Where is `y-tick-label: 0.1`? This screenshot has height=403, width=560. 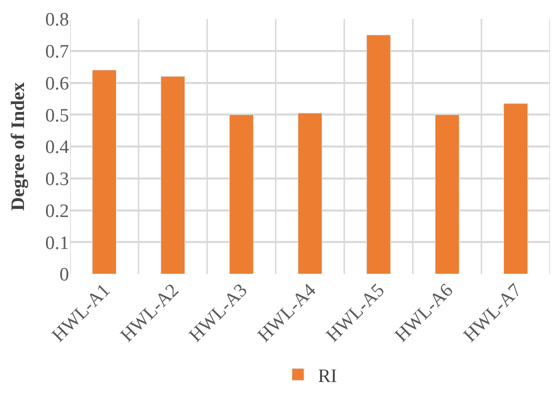
y-tick-label: 0.1 is located at coordinates (57, 243).